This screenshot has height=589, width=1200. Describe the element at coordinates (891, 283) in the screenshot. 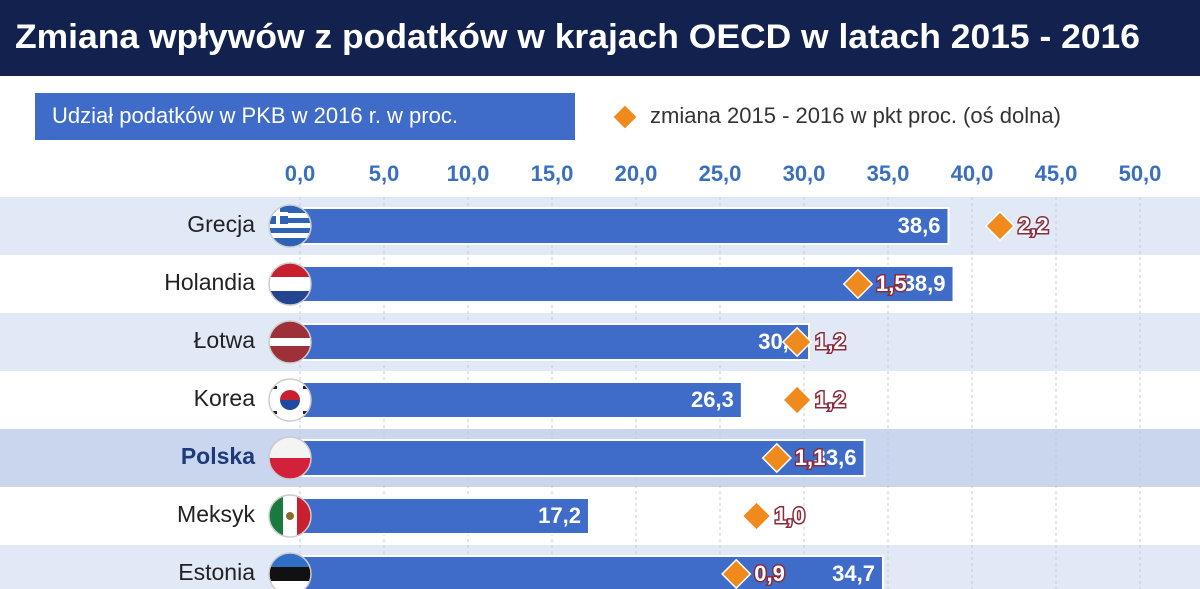

I see `diamond-value-label: 1,5` at that location.